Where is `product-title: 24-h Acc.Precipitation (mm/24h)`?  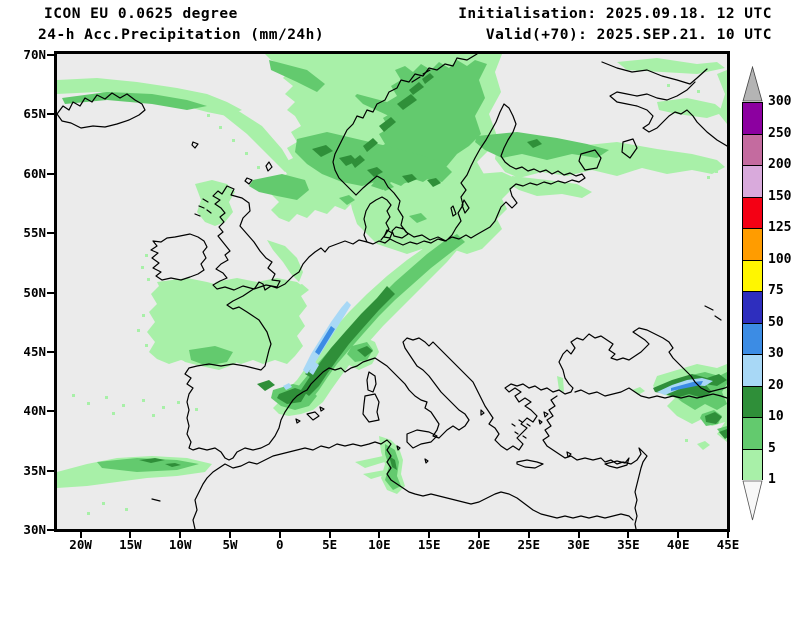 product-title: 24-h Acc.Precipitation (mm/24h) is located at coordinates (181, 35).